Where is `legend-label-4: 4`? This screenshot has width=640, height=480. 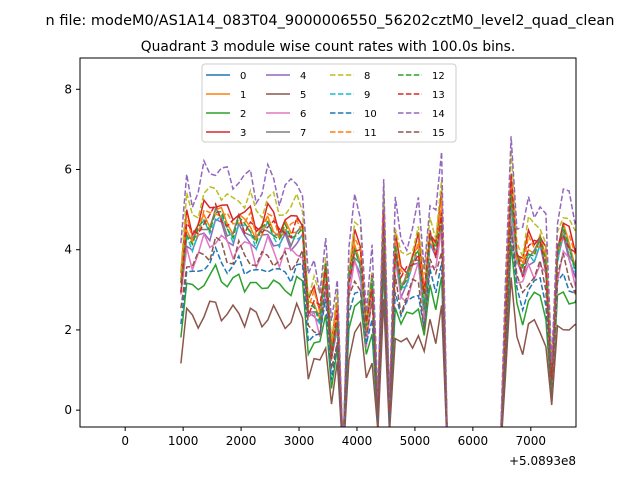
legend-label-4: 4 is located at coordinates (303, 76).